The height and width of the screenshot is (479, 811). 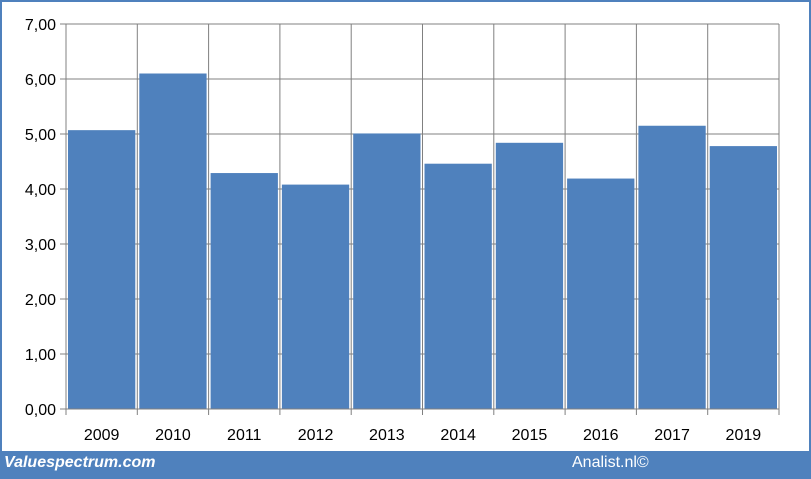 I want to click on bar-2016, so click(x=601, y=293).